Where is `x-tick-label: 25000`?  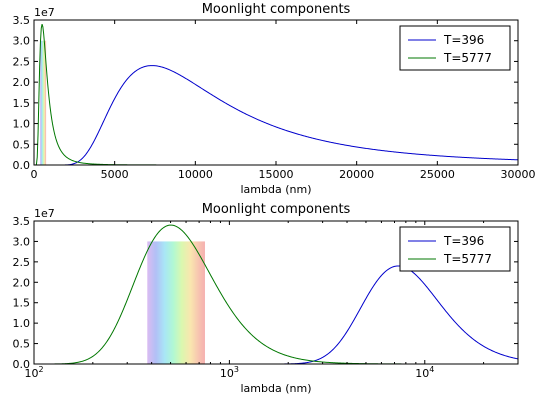 x-tick-label: 25000 is located at coordinates (437, 174).